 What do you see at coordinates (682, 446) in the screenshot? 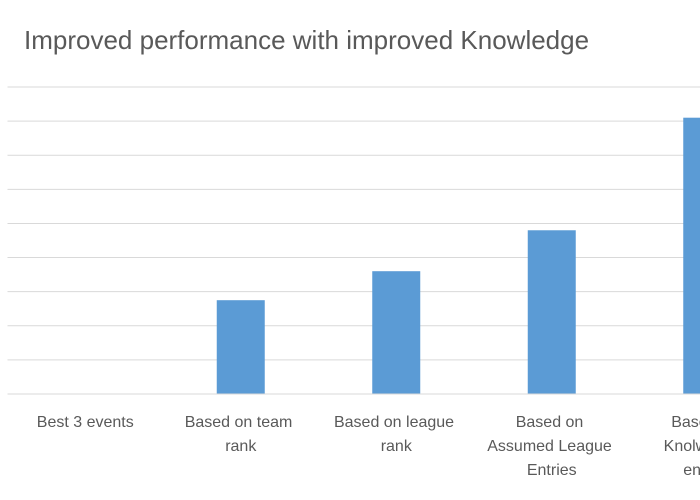
I see `x-tick-label: Based on Knolwledge entries` at bounding box center [682, 446].